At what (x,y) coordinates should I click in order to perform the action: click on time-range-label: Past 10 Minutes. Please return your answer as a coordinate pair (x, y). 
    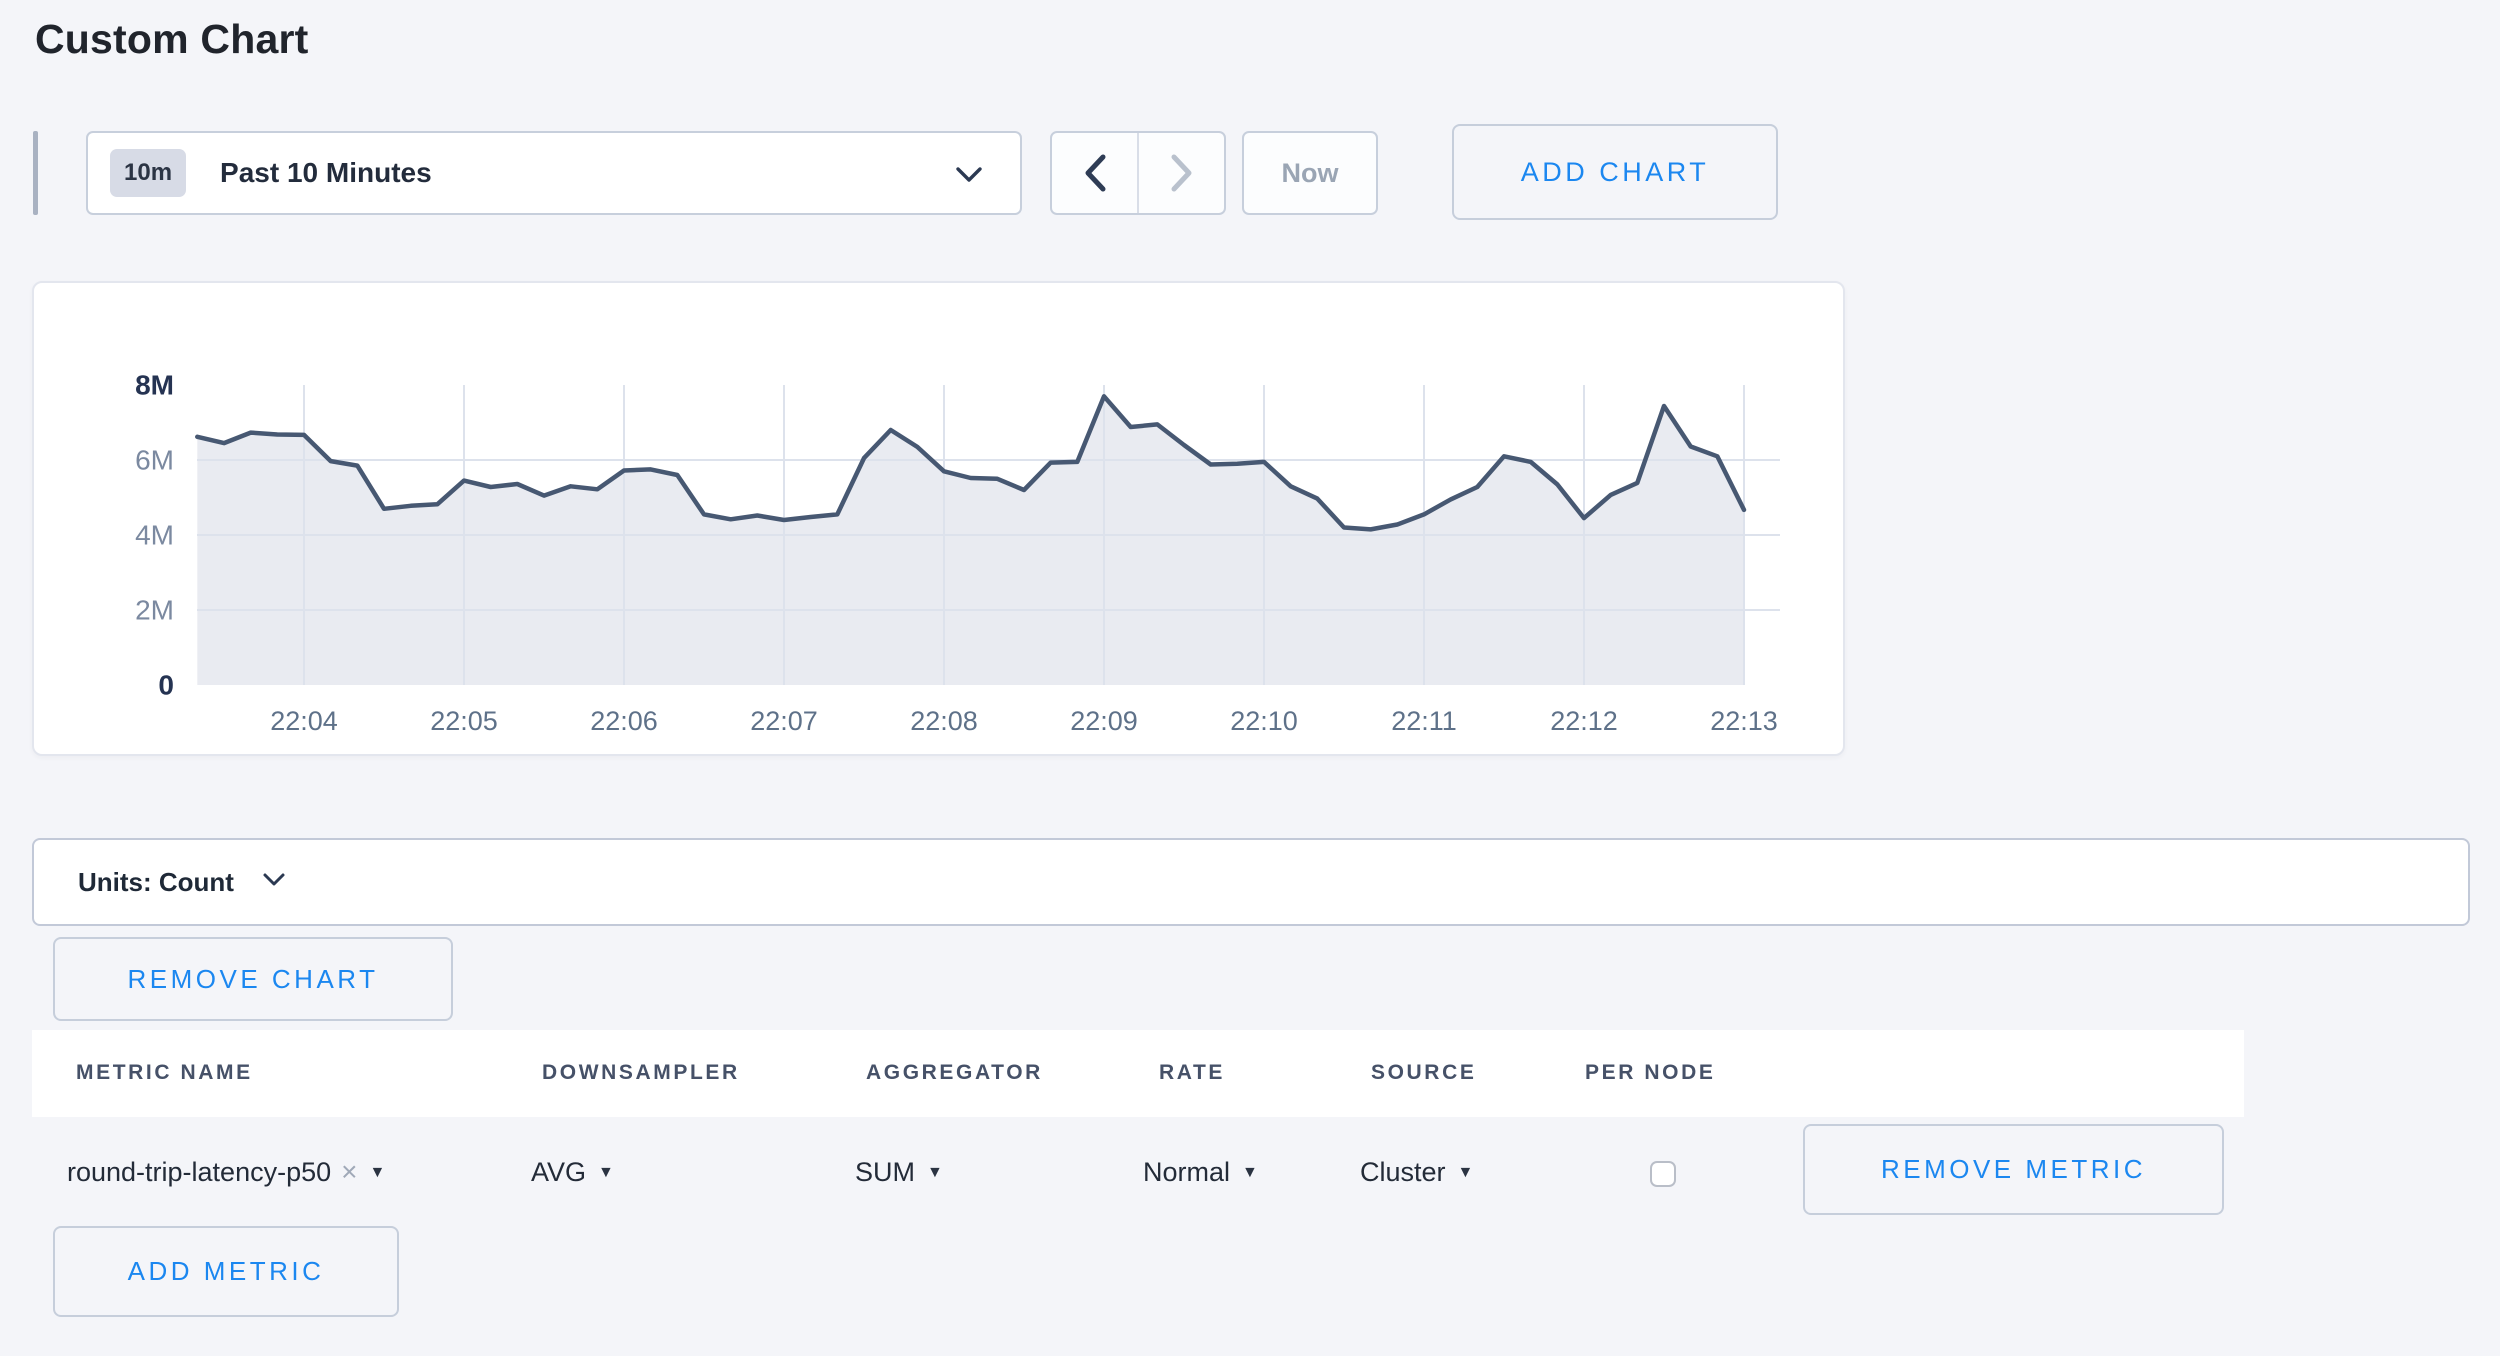
    Looking at the image, I should click on (326, 172).